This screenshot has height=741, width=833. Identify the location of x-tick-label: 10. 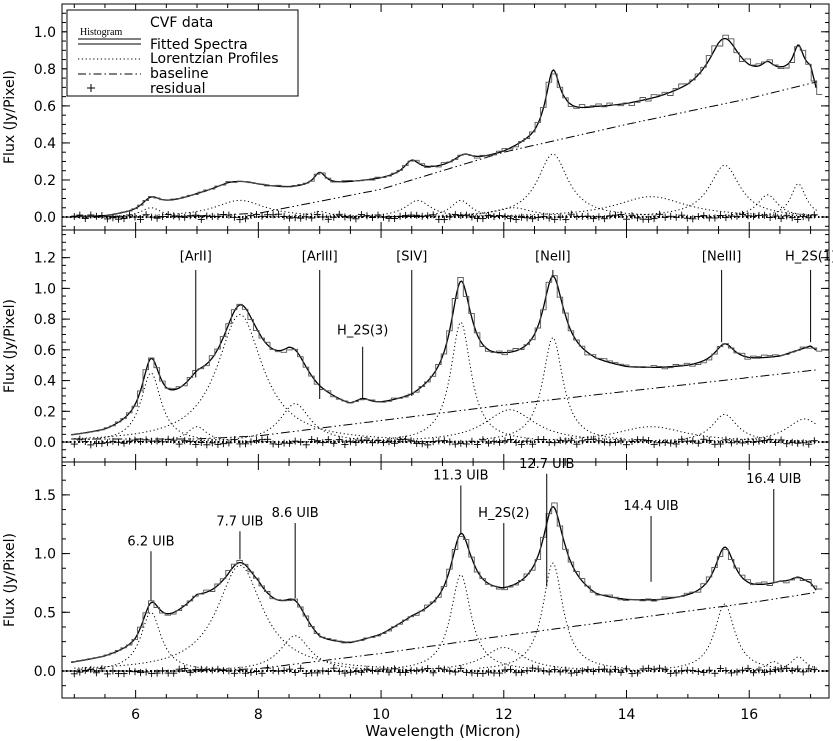
(381, 715).